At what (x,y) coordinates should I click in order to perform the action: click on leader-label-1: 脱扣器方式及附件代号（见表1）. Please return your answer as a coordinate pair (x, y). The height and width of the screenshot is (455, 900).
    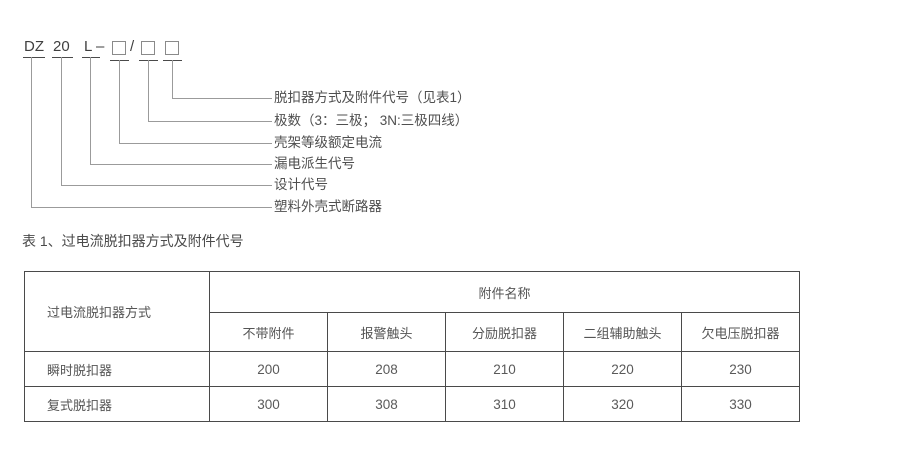
    Looking at the image, I should click on (372, 97).